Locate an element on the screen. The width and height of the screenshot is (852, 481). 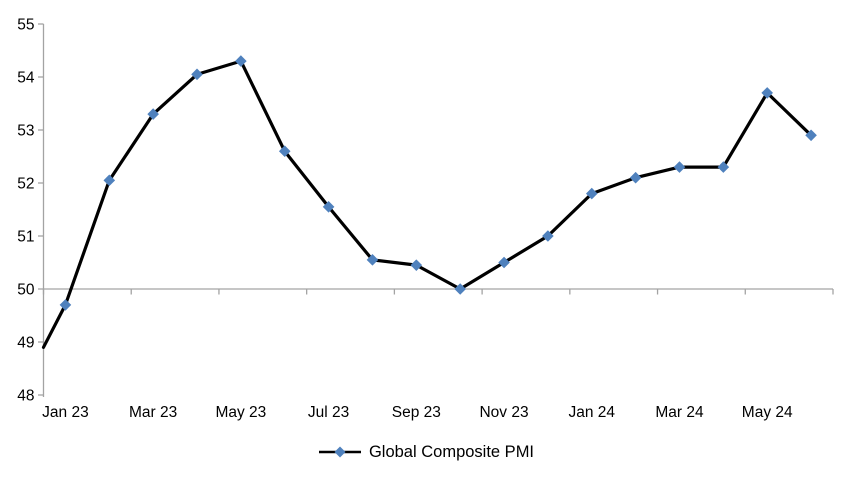
y-axis-tick-label: 52 is located at coordinates (25, 184).